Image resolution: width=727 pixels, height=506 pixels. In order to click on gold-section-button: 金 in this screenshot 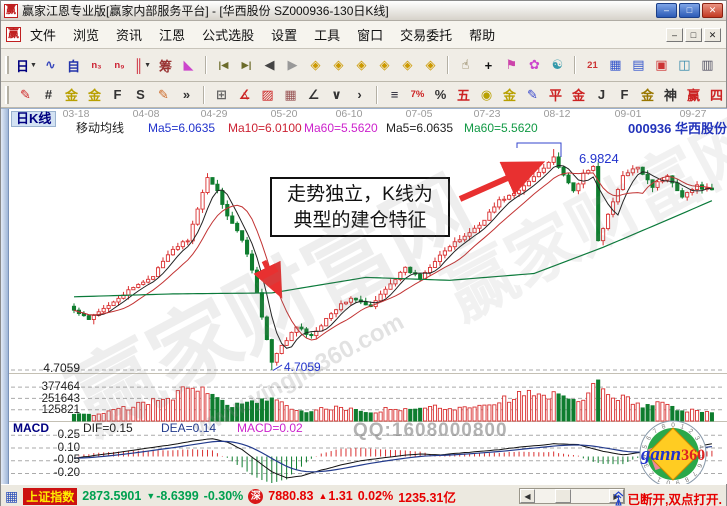, I will do `click(94, 94)`.